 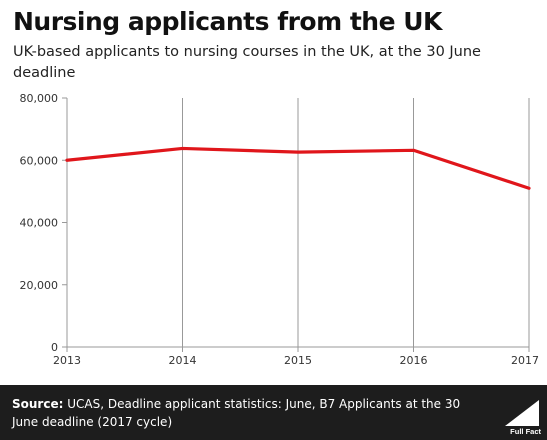 I want to click on y-tick-label: 80,000, so click(x=39, y=98).